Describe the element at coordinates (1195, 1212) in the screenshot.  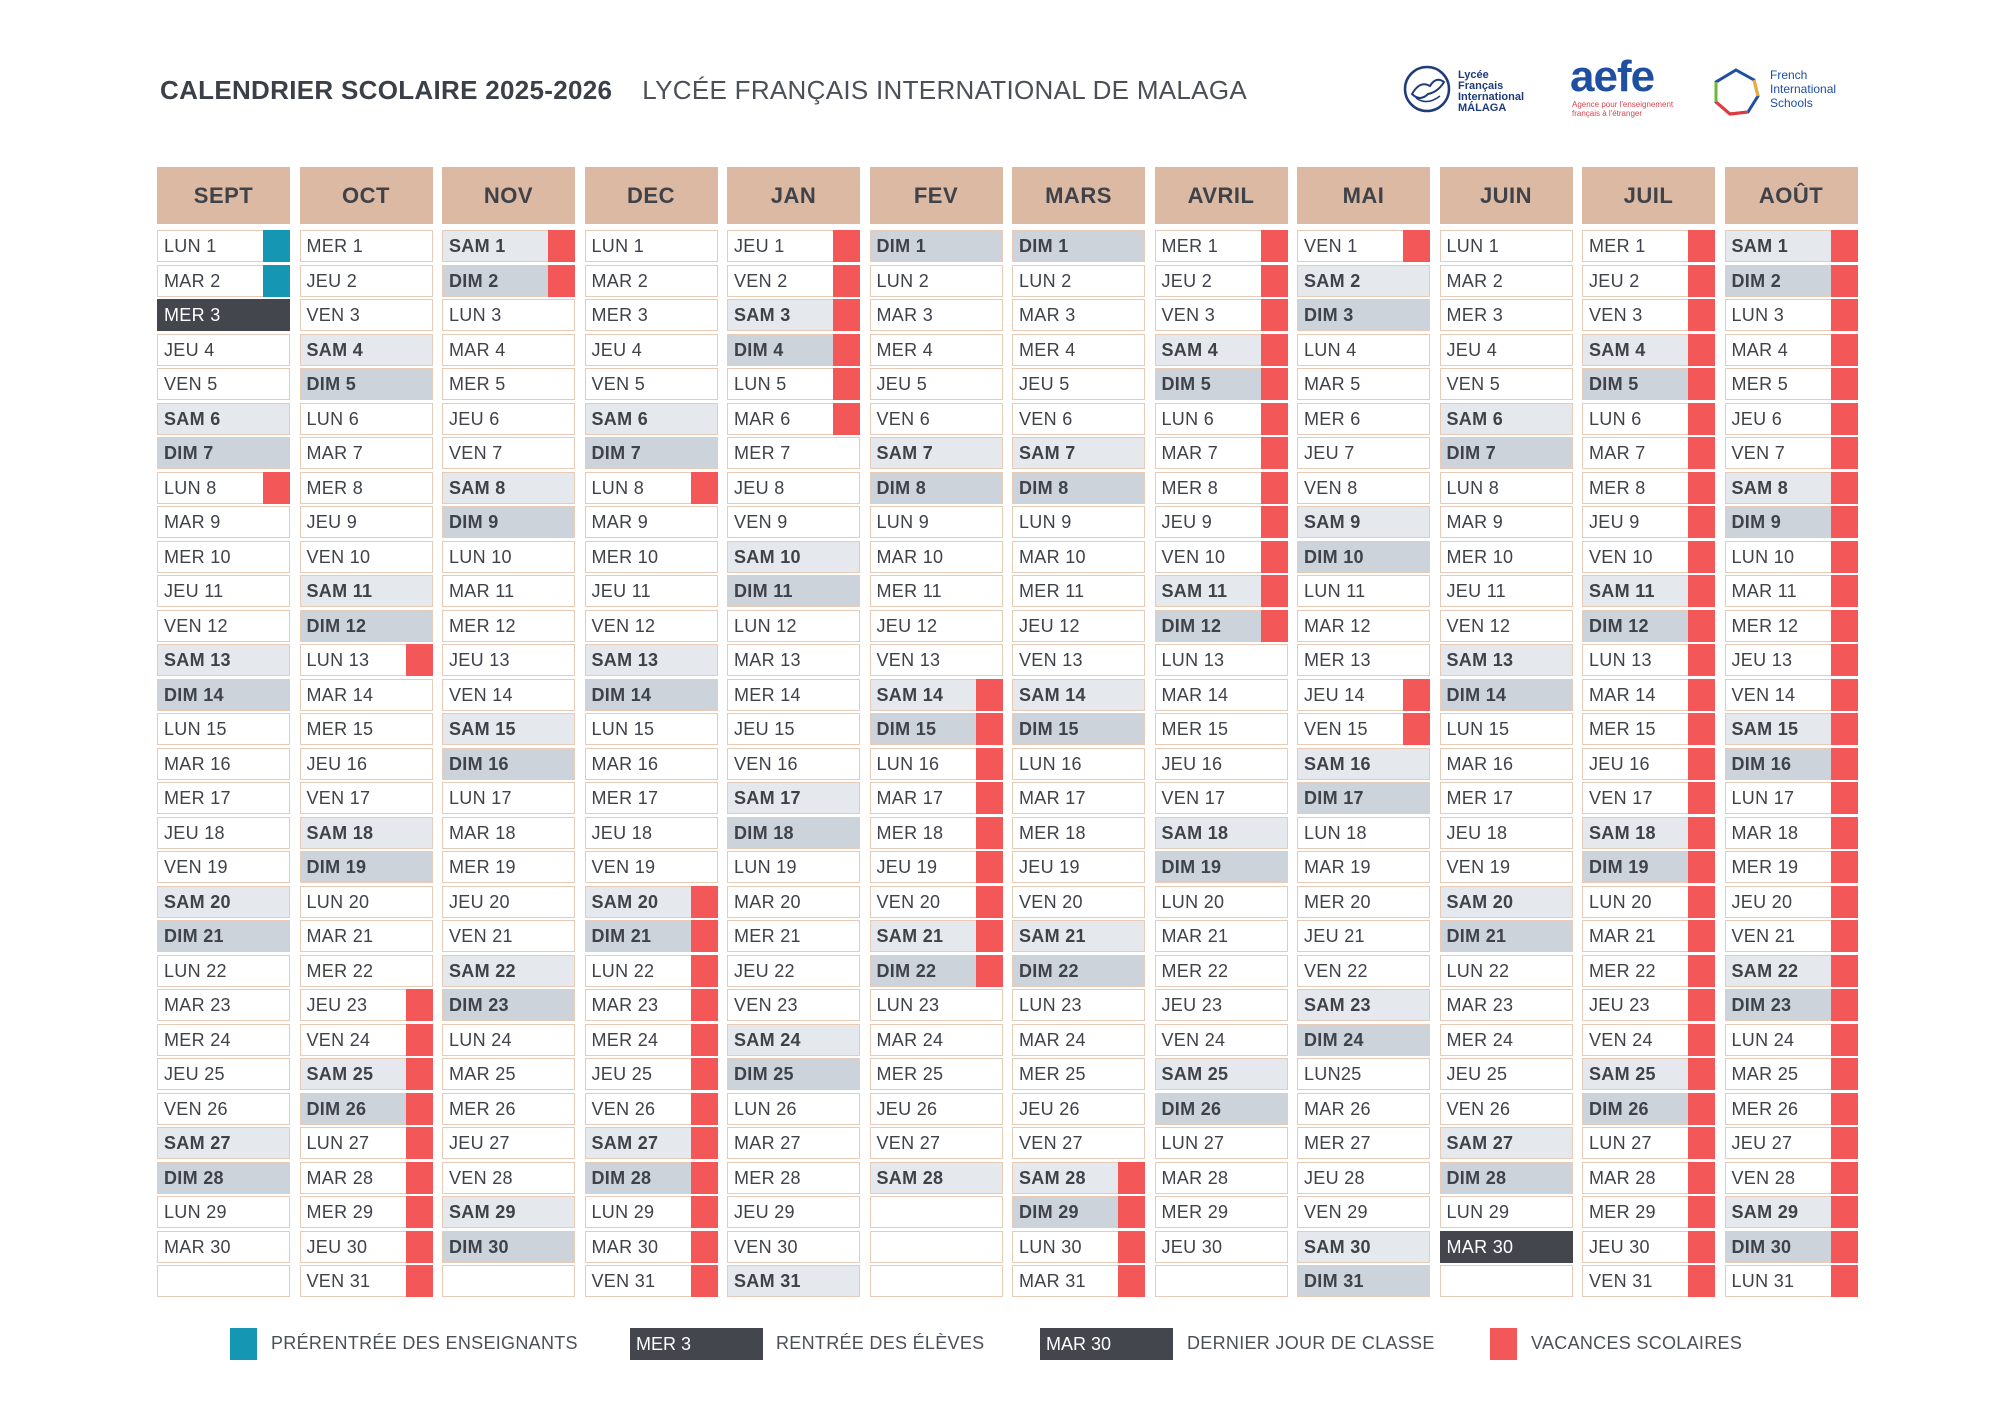
I see `day-label: MER 29` at that location.